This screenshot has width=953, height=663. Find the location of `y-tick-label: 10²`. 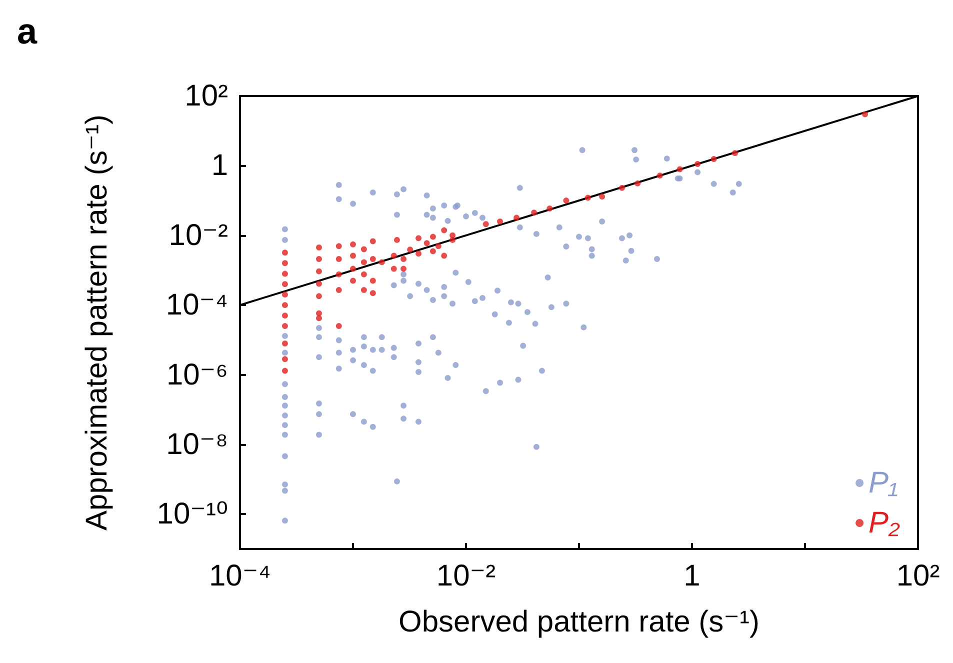

y-tick-label: 10² is located at coordinates (206, 96).